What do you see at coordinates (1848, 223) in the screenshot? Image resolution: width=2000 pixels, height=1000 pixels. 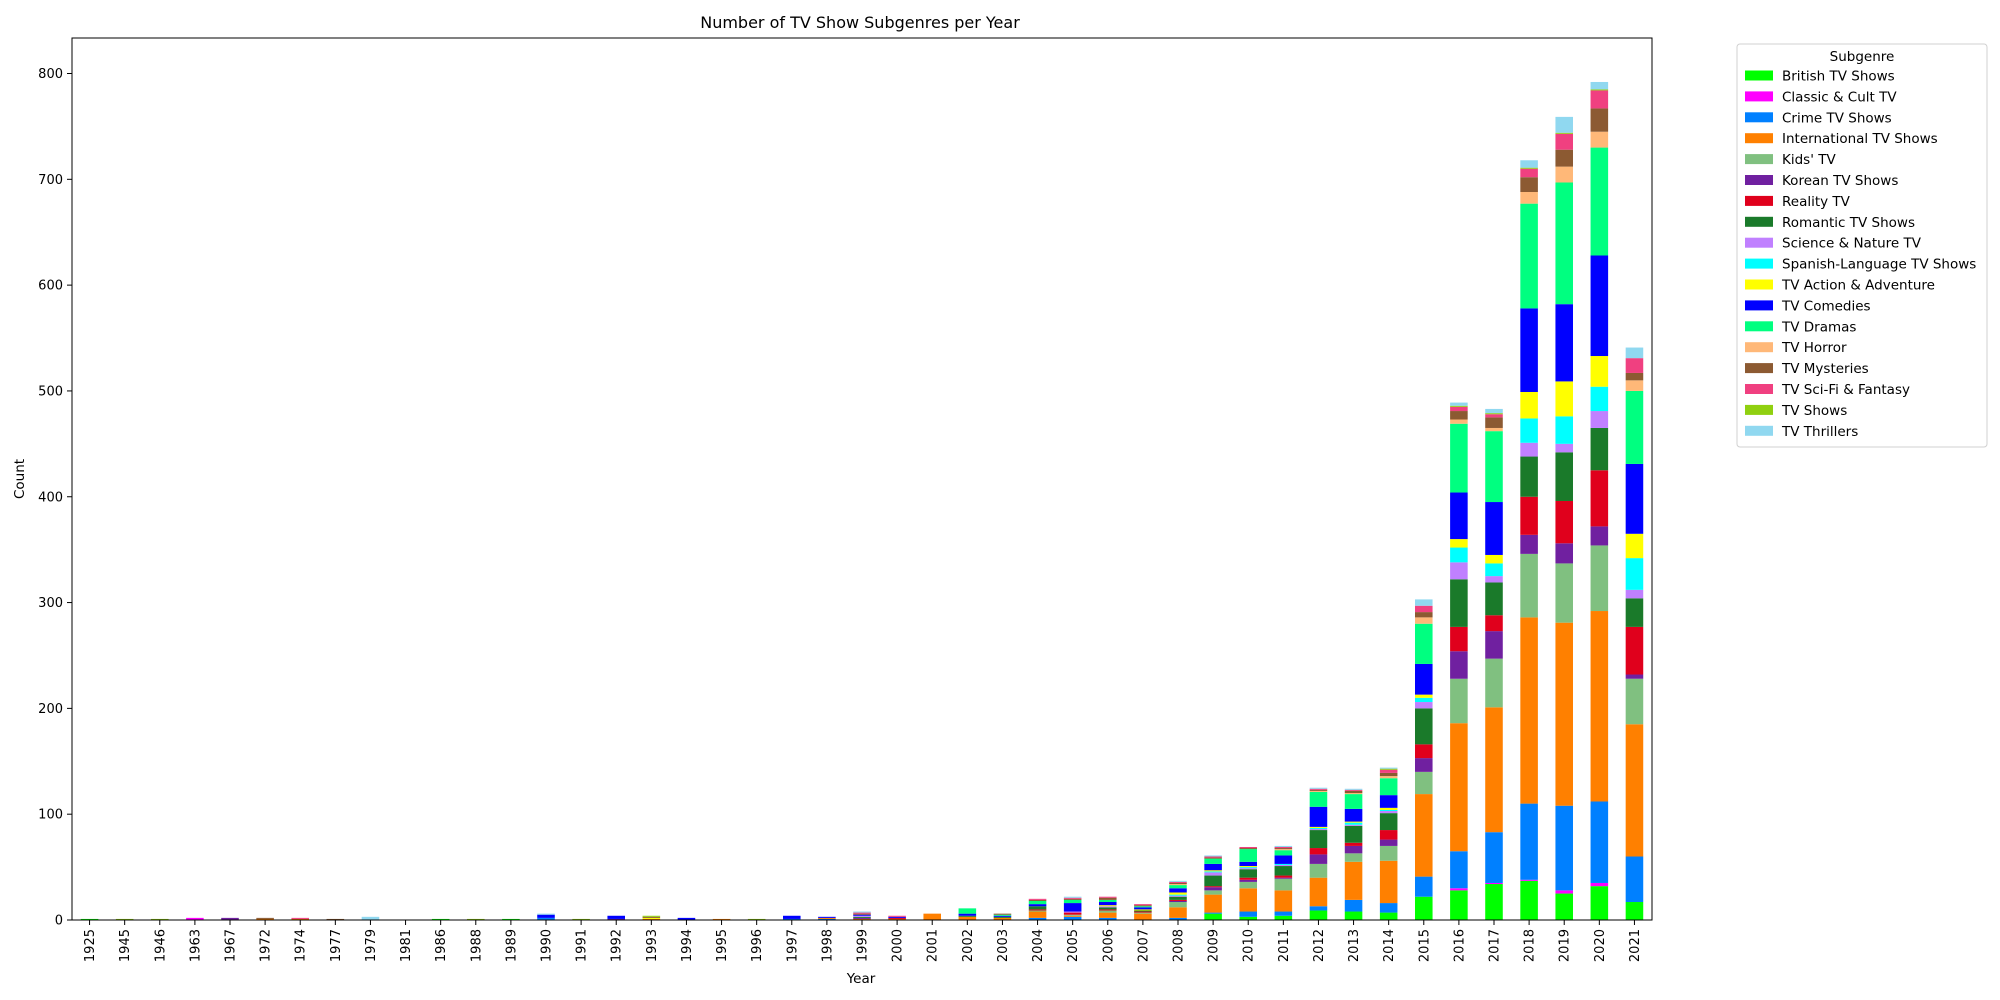 I see `legend-entry: Romantic TV Shows` at bounding box center [1848, 223].